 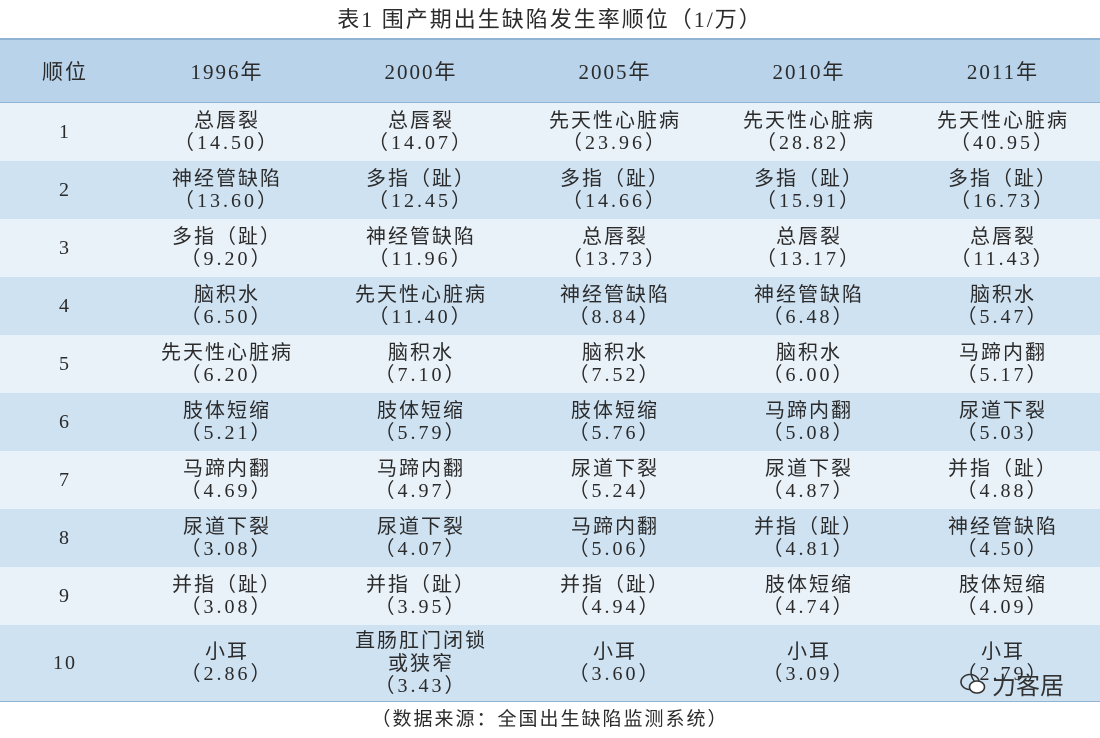 I want to click on defect-cell: 并指（趾） （3.95）, so click(x=421, y=596).